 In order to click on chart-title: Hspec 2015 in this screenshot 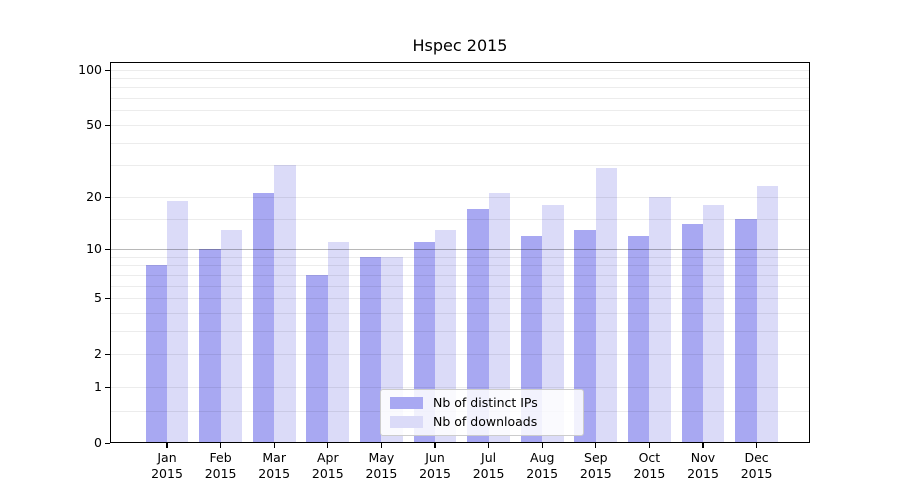, I will do `click(460, 45)`.